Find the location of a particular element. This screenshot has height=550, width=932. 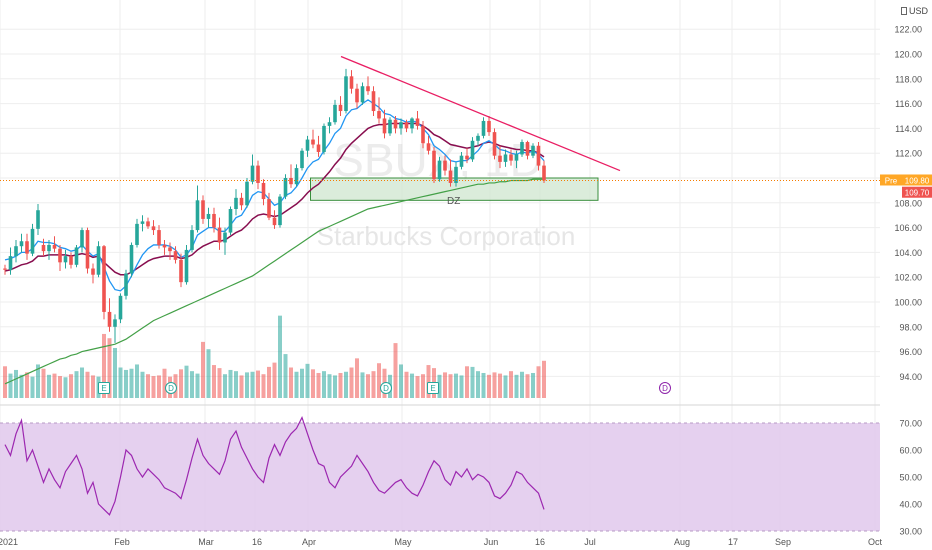

event-marker-label: D is located at coordinates (171, 388).